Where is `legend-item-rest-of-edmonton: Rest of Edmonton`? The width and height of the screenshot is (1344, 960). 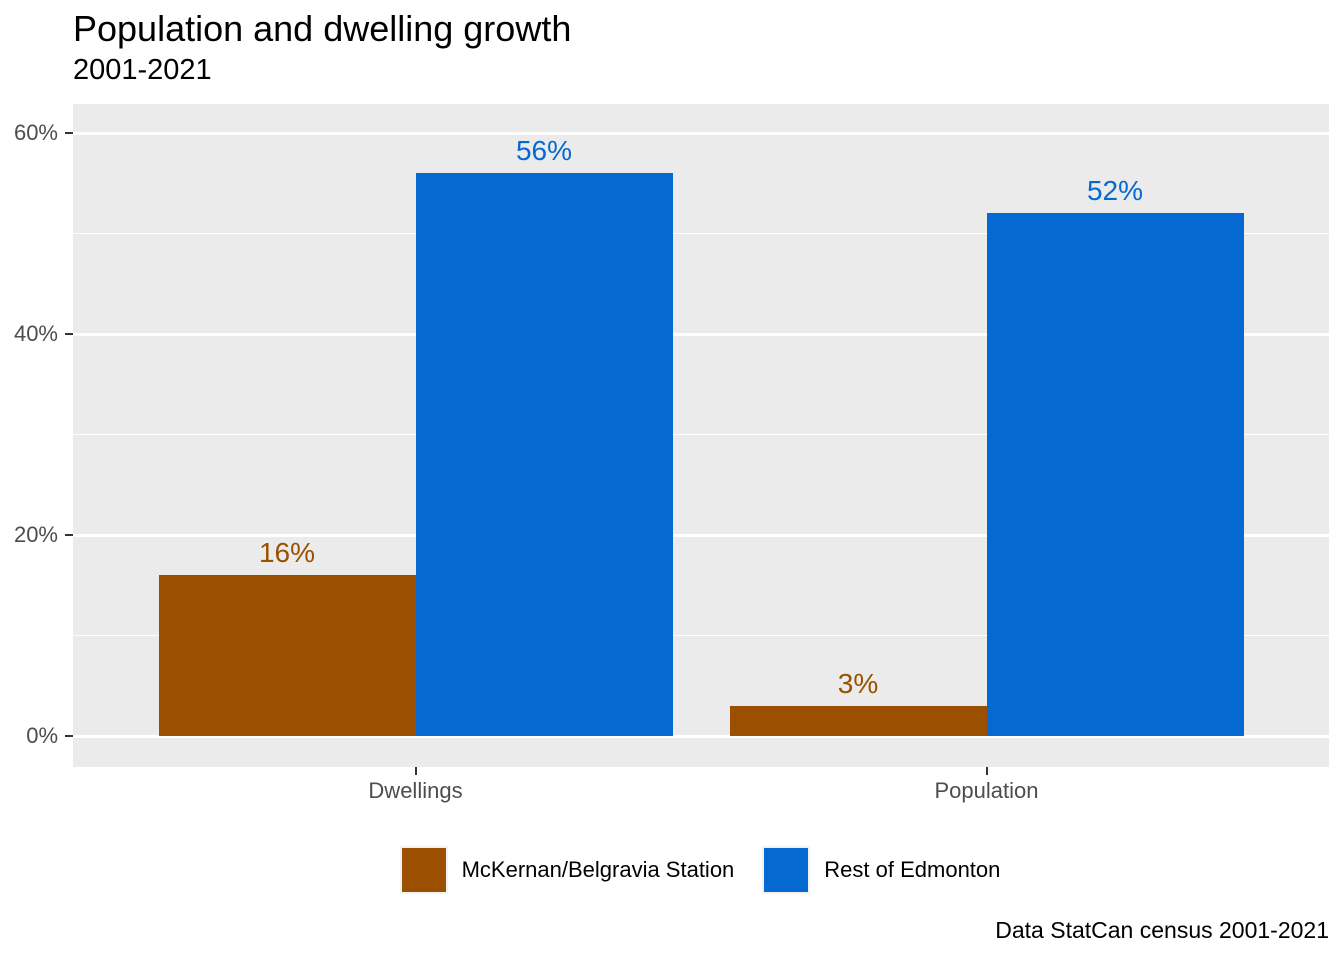 legend-item-rest-of-edmonton: Rest of Edmonton is located at coordinates (882, 870).